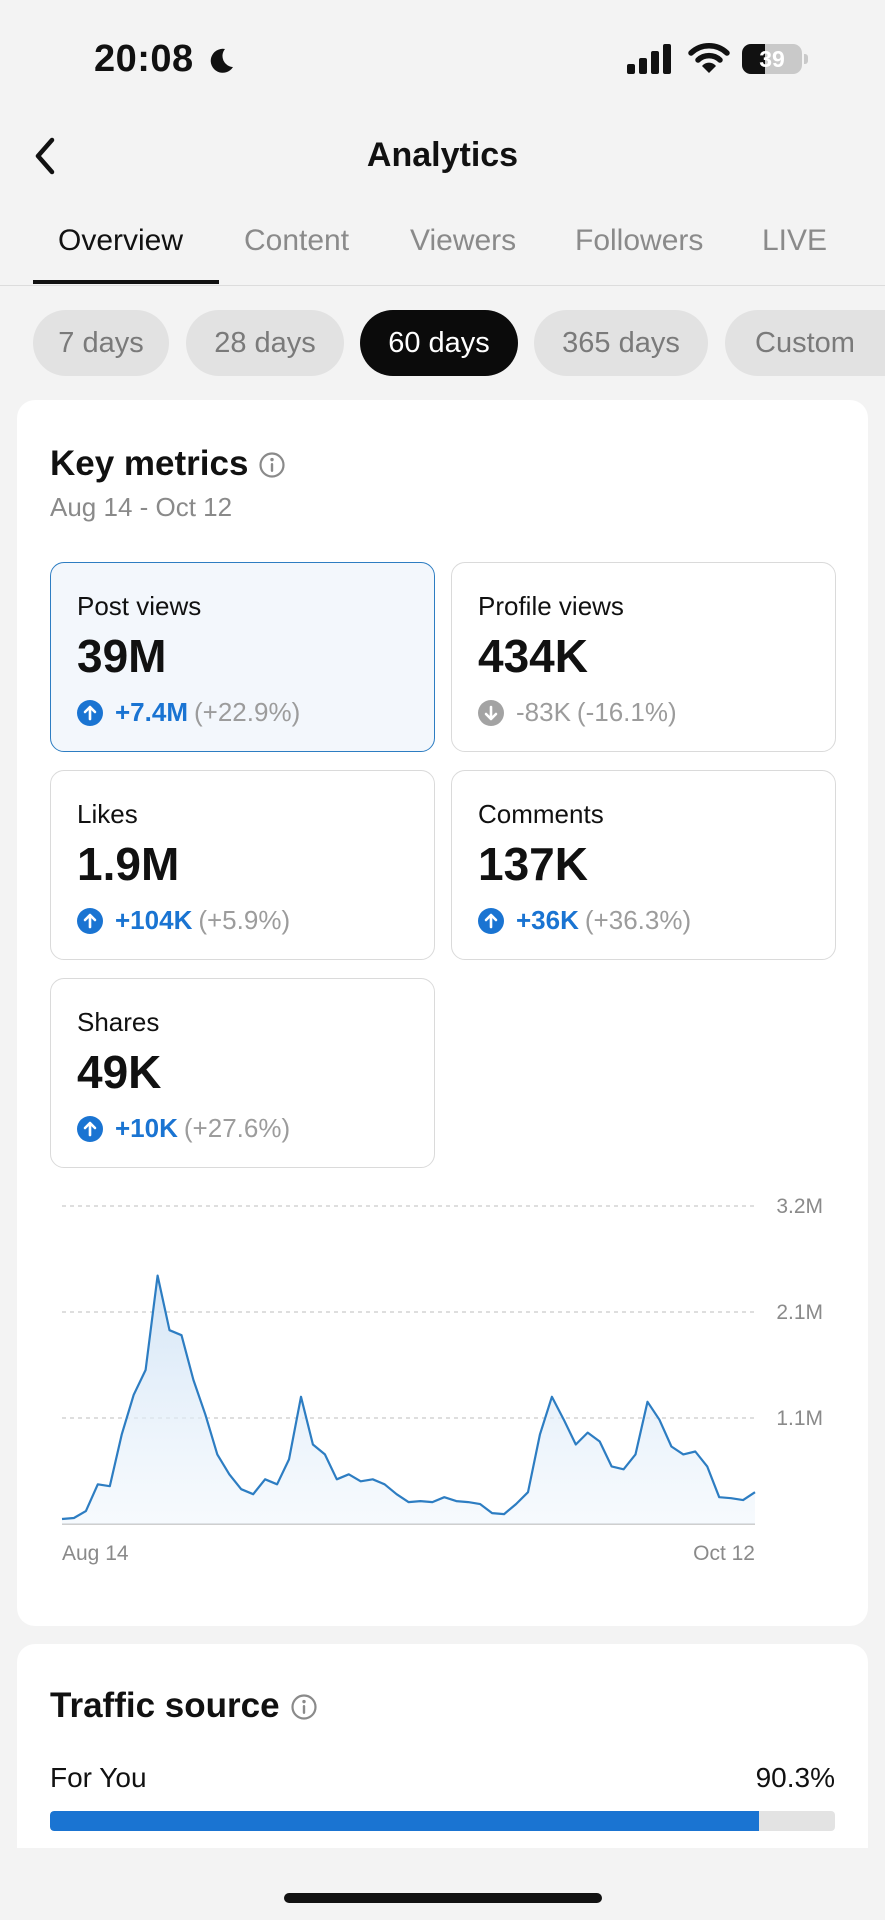 This screenshot has height=1920, width=885. What do you see at coordinates (101, 343) in the screenshot?
I see `period-chip-7-days: 7 days` at bounding box center [101, 343].